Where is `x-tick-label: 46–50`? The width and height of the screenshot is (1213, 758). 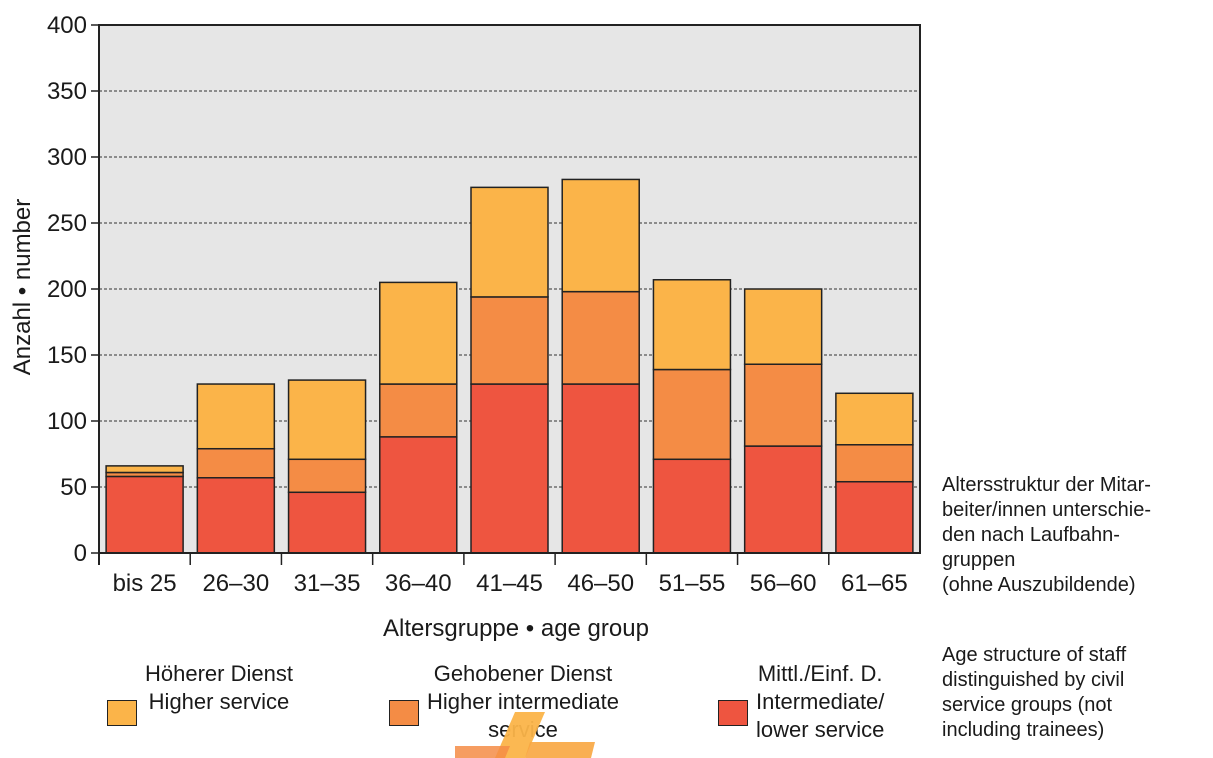 x-tick-label: 46–50 is located at coordinates (600, 583).